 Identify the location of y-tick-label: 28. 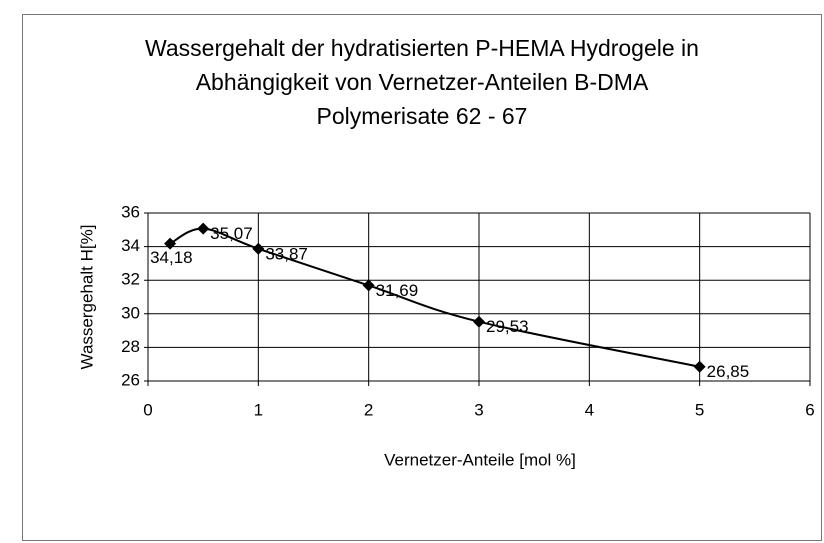
(130, 346).